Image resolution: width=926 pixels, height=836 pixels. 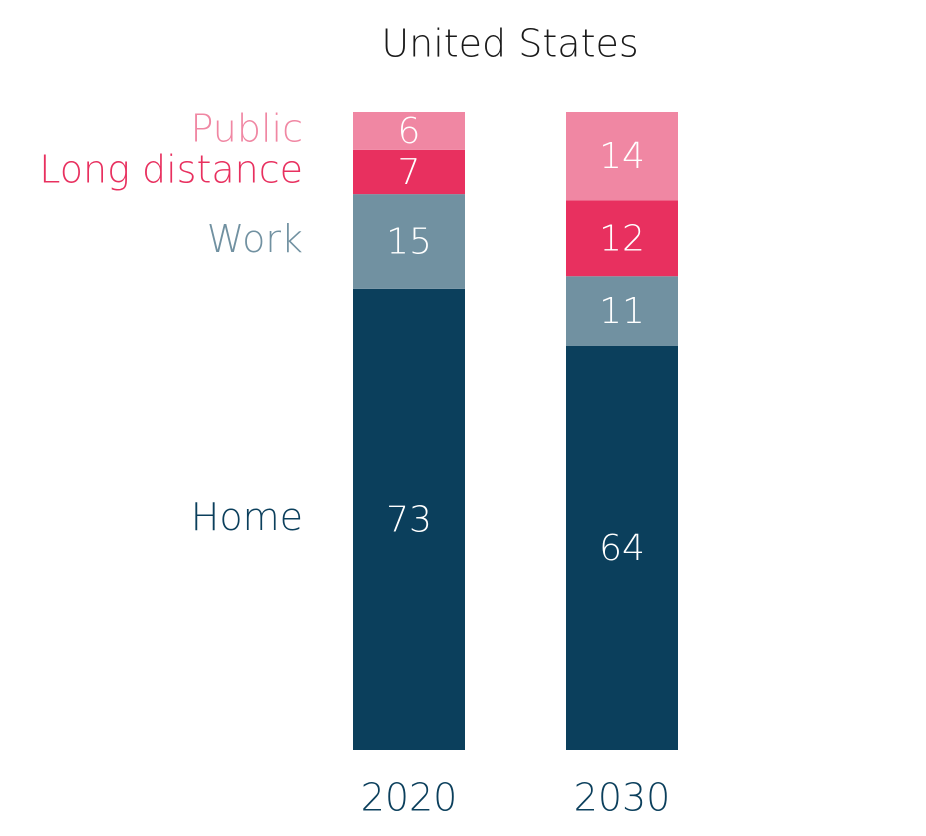 What do you see at coordinates (247, 128) in the screenshot?
I see `legend-label: Public` at bounding box center [247, 128].